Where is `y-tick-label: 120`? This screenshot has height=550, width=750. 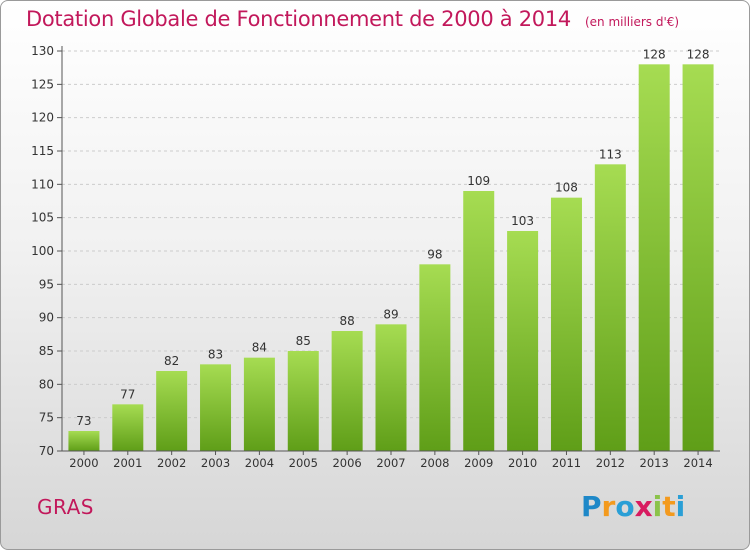 y-tick-label: 120 is located at coordinates (42, 118).